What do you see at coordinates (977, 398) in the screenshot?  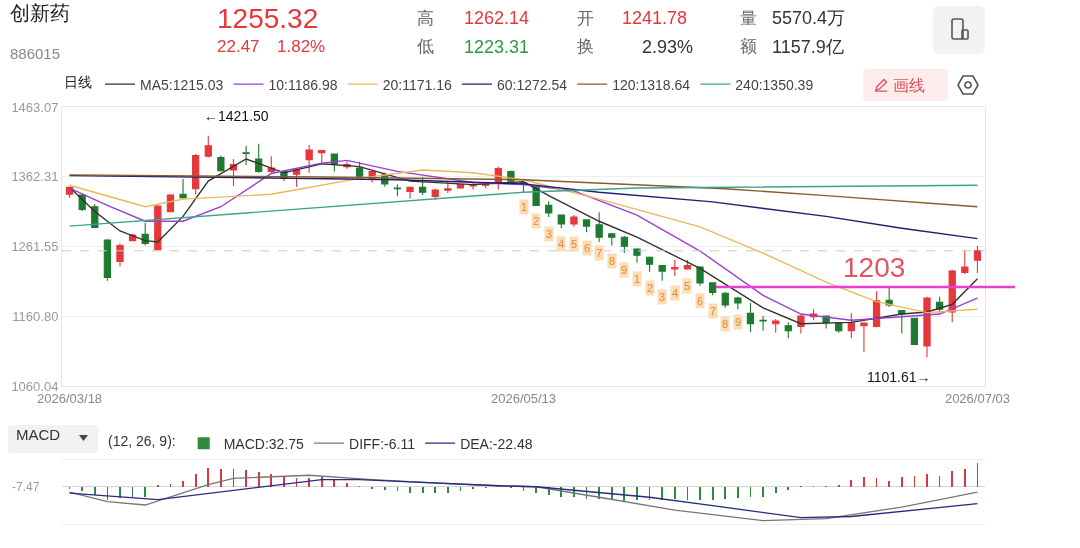 I see `x-tick-label: 2026/07/03` at bounding box center [977, 398].